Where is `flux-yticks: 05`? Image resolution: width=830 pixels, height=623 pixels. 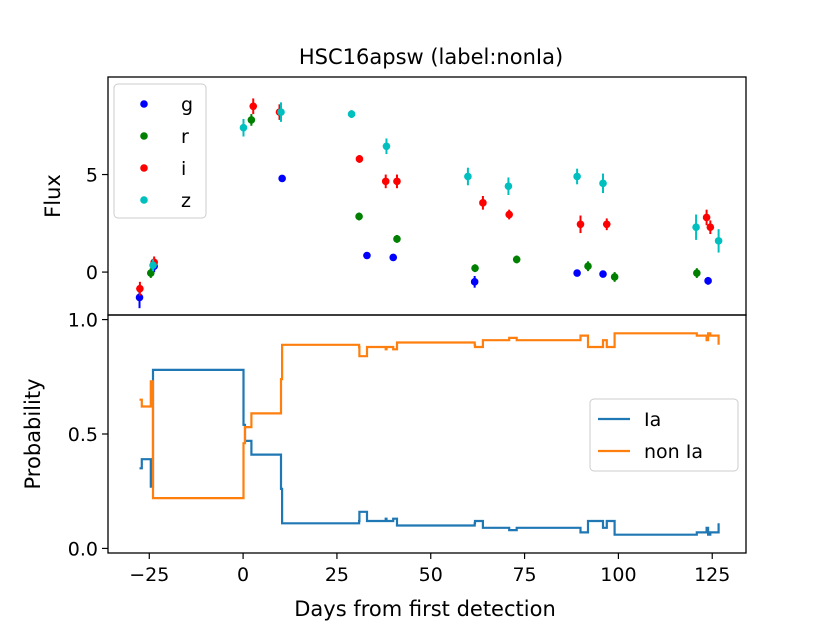
flux-yticks: 05 is located at coordinates (97, 224).